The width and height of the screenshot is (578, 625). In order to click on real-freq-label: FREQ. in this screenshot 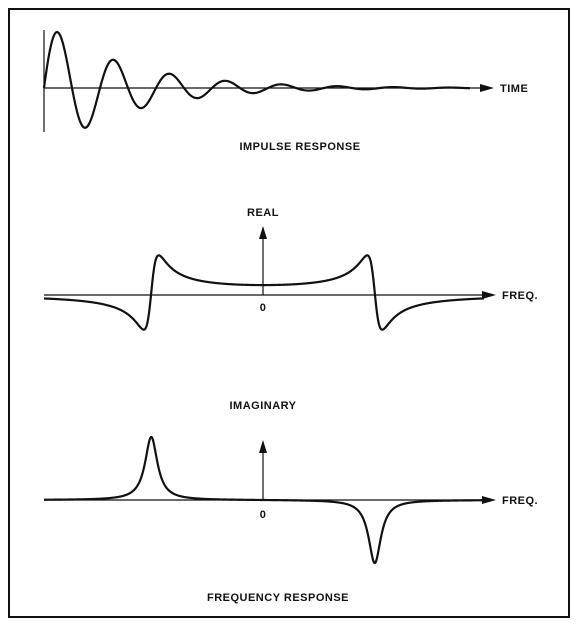, I will do `click(520, 296)`.